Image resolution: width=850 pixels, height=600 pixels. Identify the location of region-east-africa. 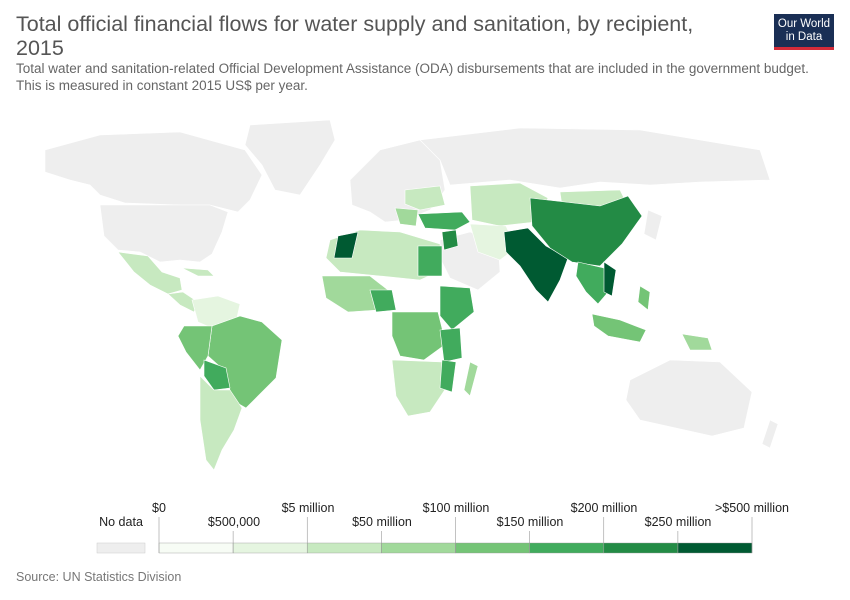
(457, 308).